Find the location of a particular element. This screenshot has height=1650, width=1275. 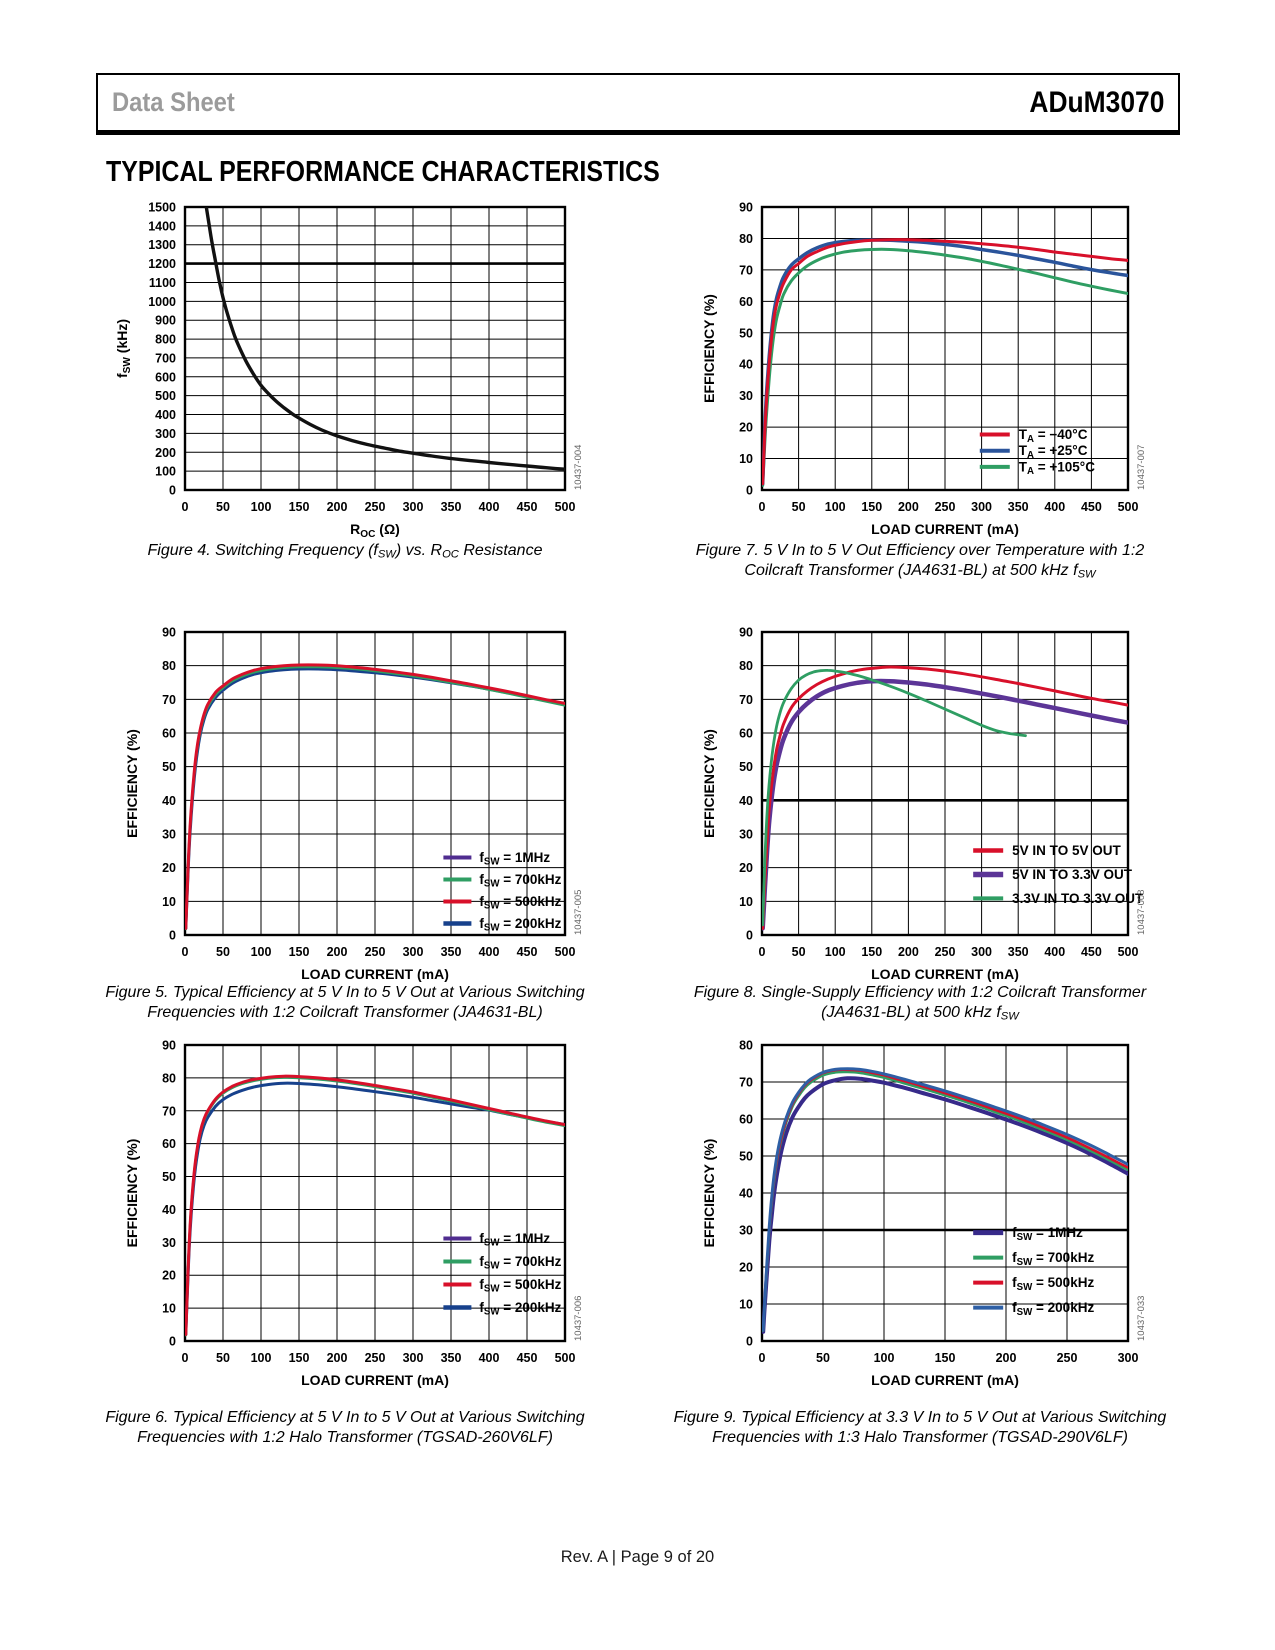

legend-label: TA = +105°C is located at coordinates (1057, 468).